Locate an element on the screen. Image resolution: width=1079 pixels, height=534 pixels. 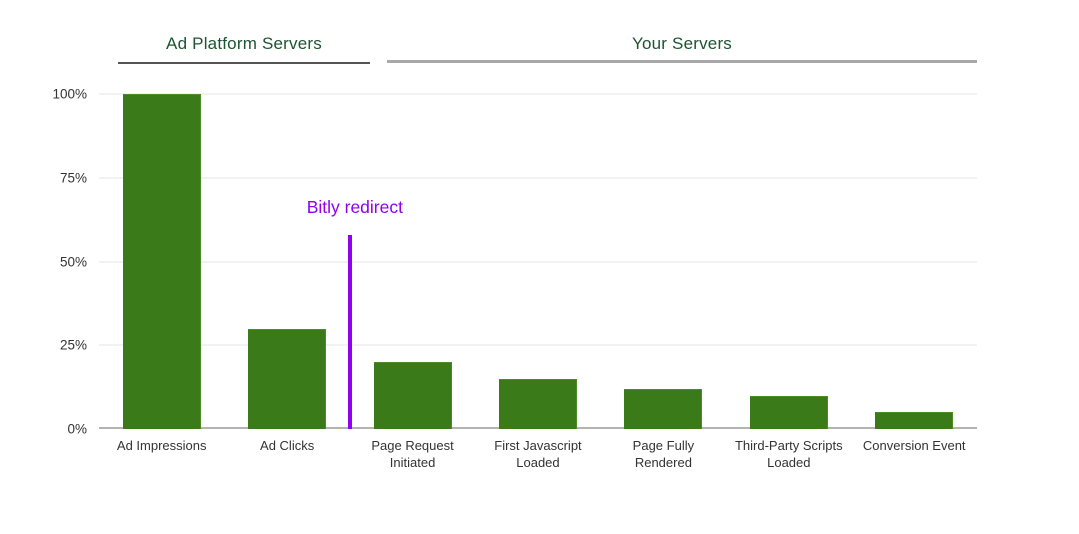
x-label-first-javascript-loaded: First Javascript Loaded is located at coordinates (537, 454).